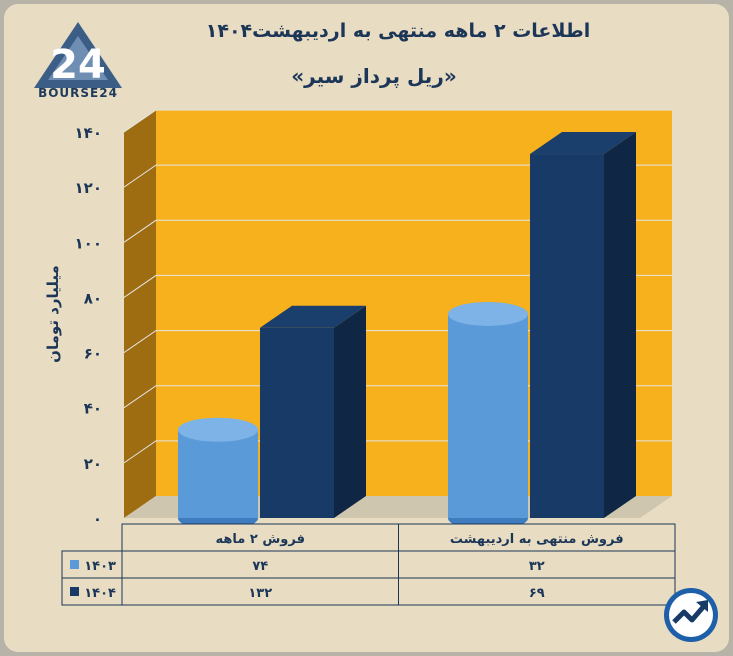 The height and width of the screenshot is (656, 733). I want to click on chart-title: اطلاعات ۲ ماهه منتهی به اردیبهشت۱۴۰۴, so click(398, 31).